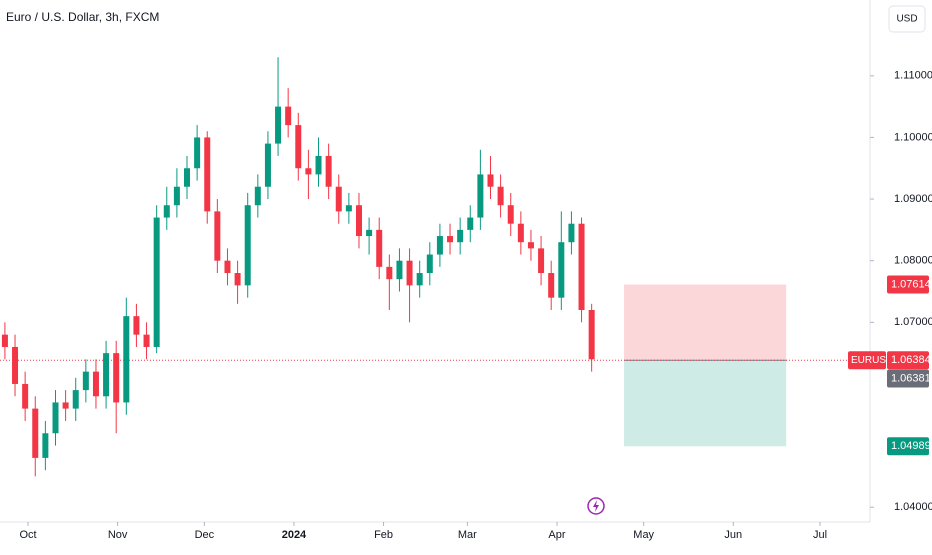  What do you see at coordinates (596, 506) in the screenshot?
I see `lightning-icon` at bounding box center [596, 506].